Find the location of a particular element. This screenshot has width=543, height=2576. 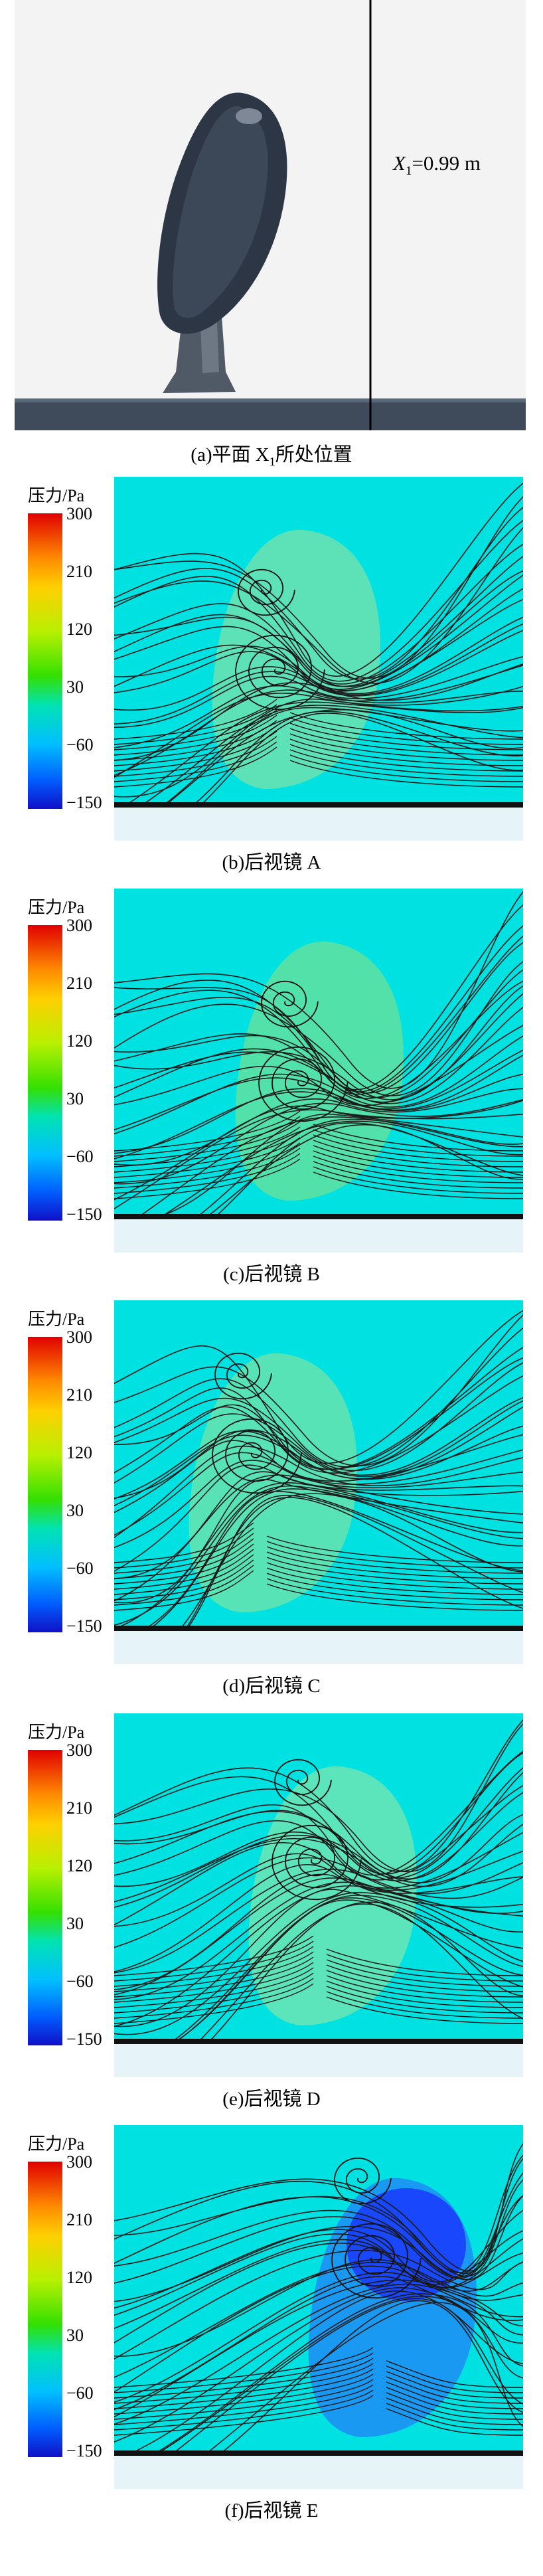

panel-caption: (c)后视镜 B is located at coordinates (271, 1274).